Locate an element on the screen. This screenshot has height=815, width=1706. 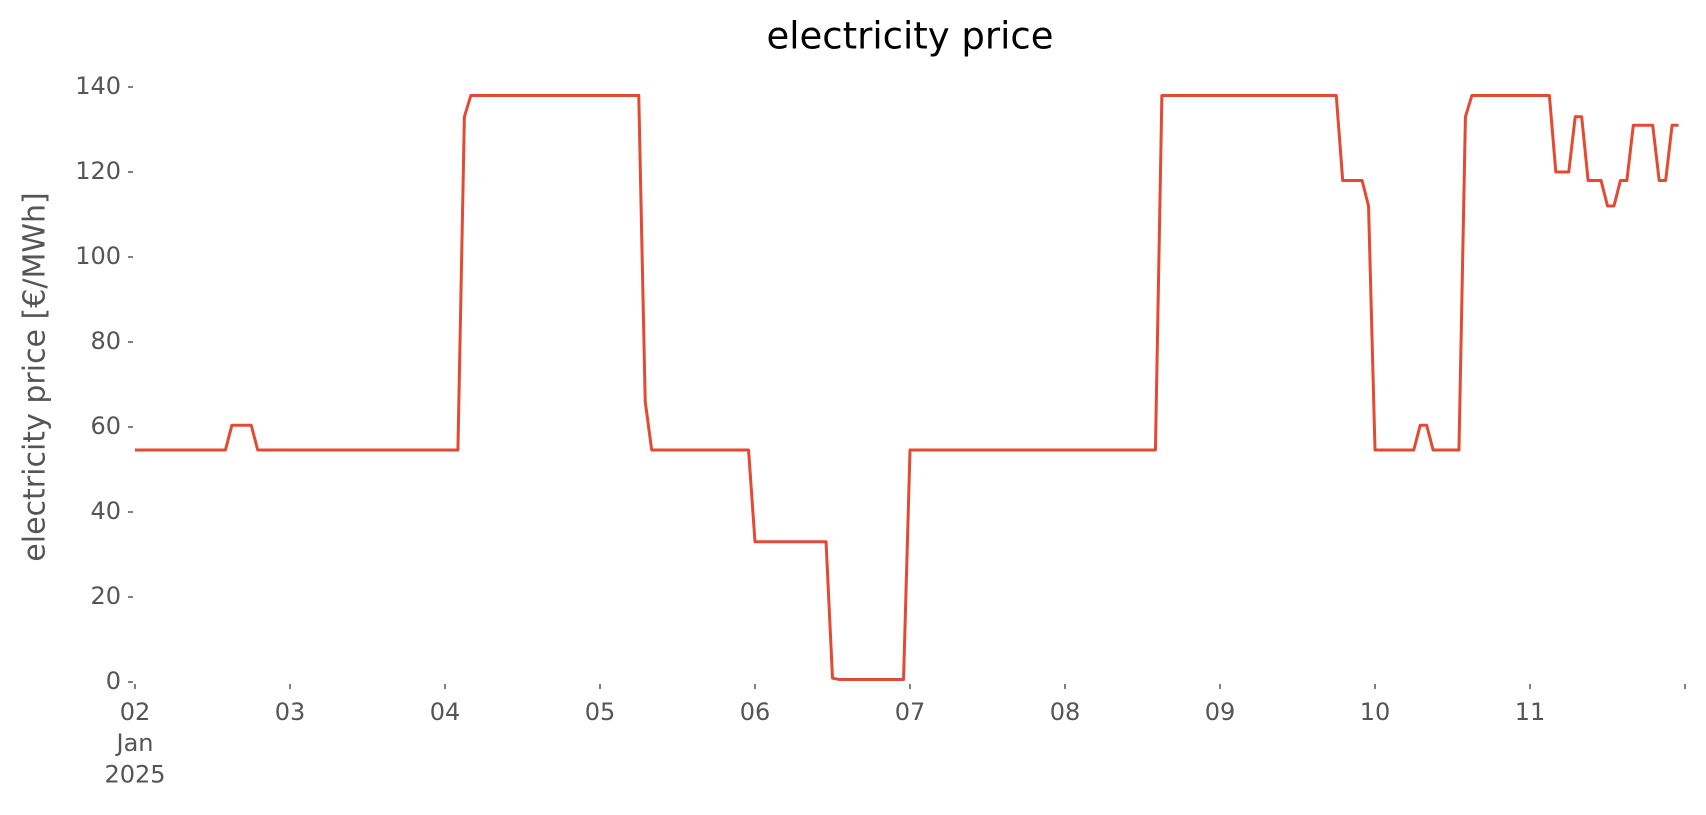
y-tick-label: 20 is located at coordinates (105, 596).